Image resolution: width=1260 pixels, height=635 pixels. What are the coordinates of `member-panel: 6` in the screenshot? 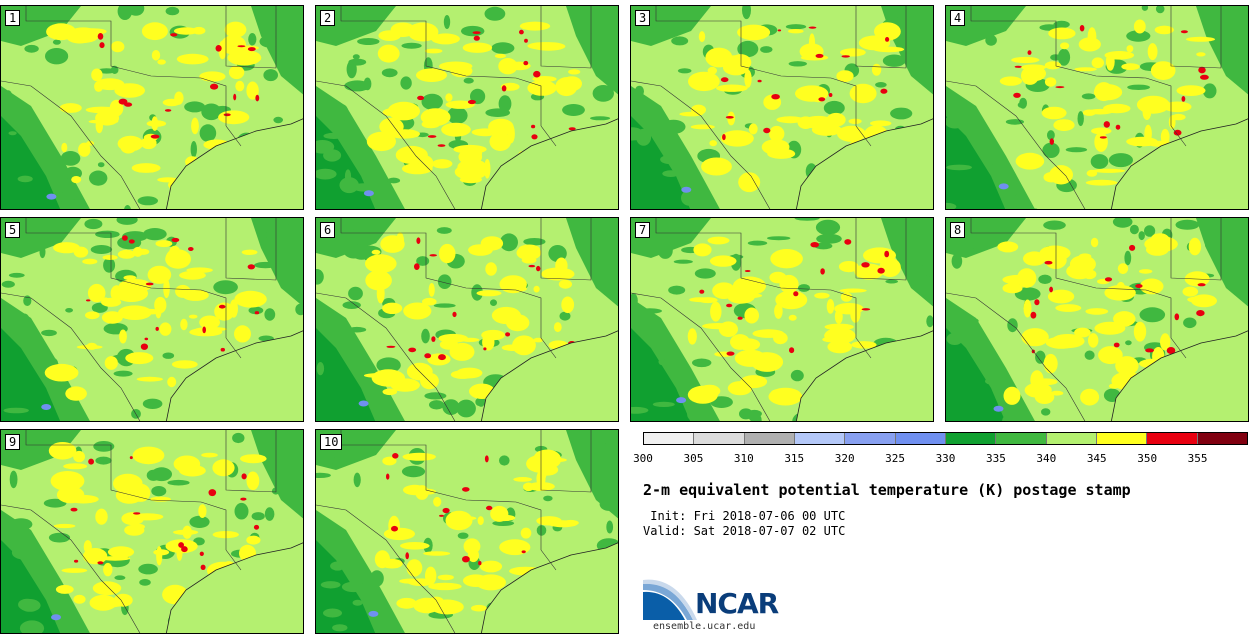 It's located at (467, 319).